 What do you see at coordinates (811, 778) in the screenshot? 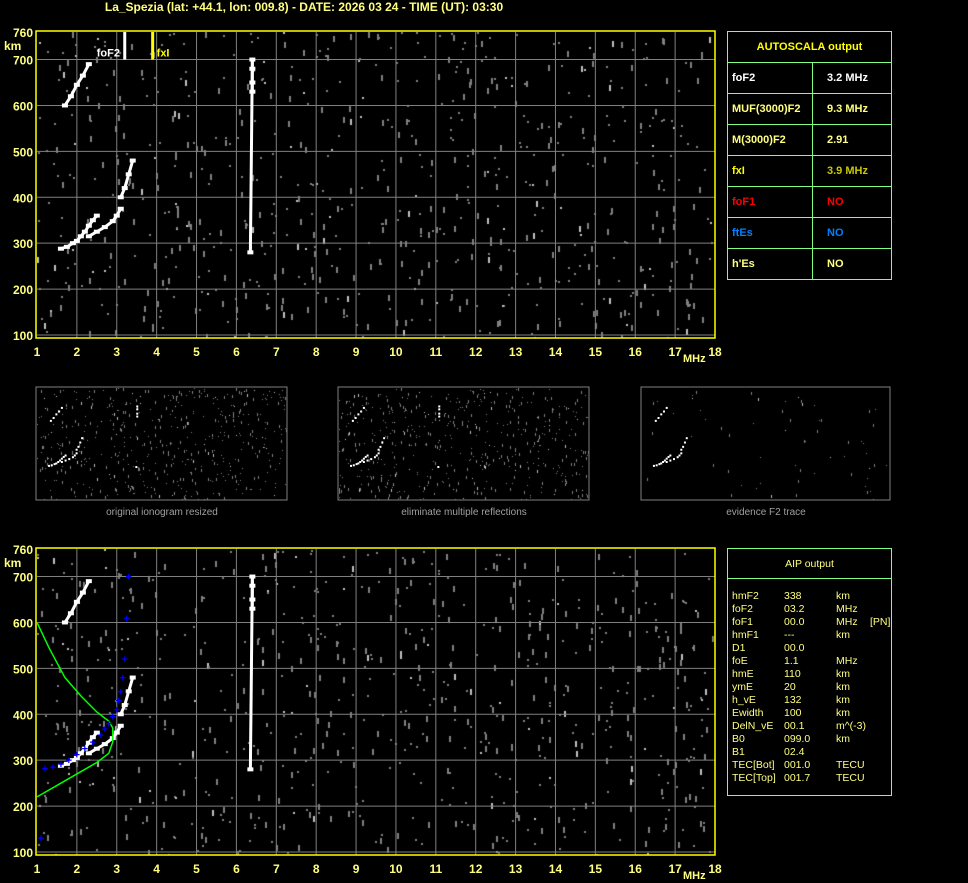
I see `aip-row: TEC[Top] 001.7 TECU` at bounding box center [811, 778].